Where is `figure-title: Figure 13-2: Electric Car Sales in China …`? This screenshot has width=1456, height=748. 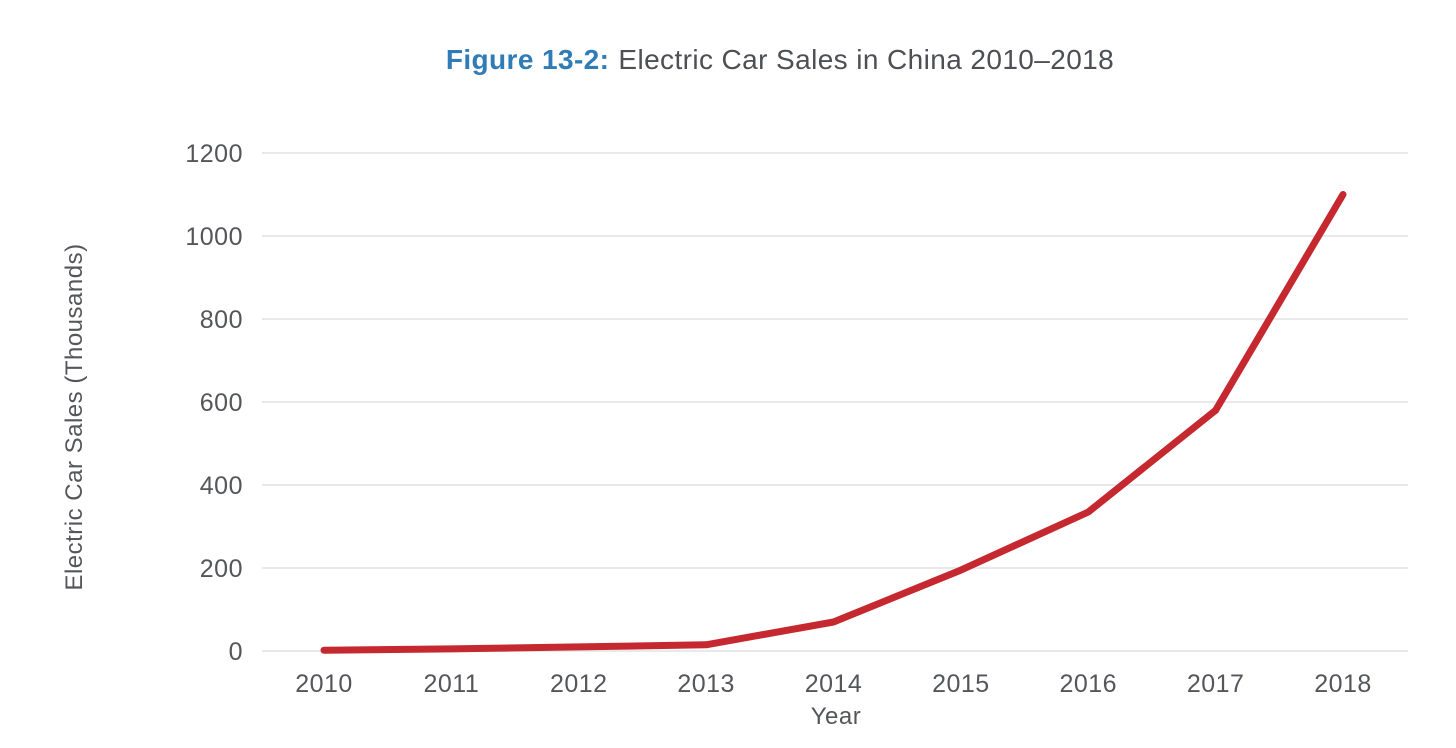 figure-title: Figure 13-2: Electric Car Sales in China … is located at coordinates (728, 60).